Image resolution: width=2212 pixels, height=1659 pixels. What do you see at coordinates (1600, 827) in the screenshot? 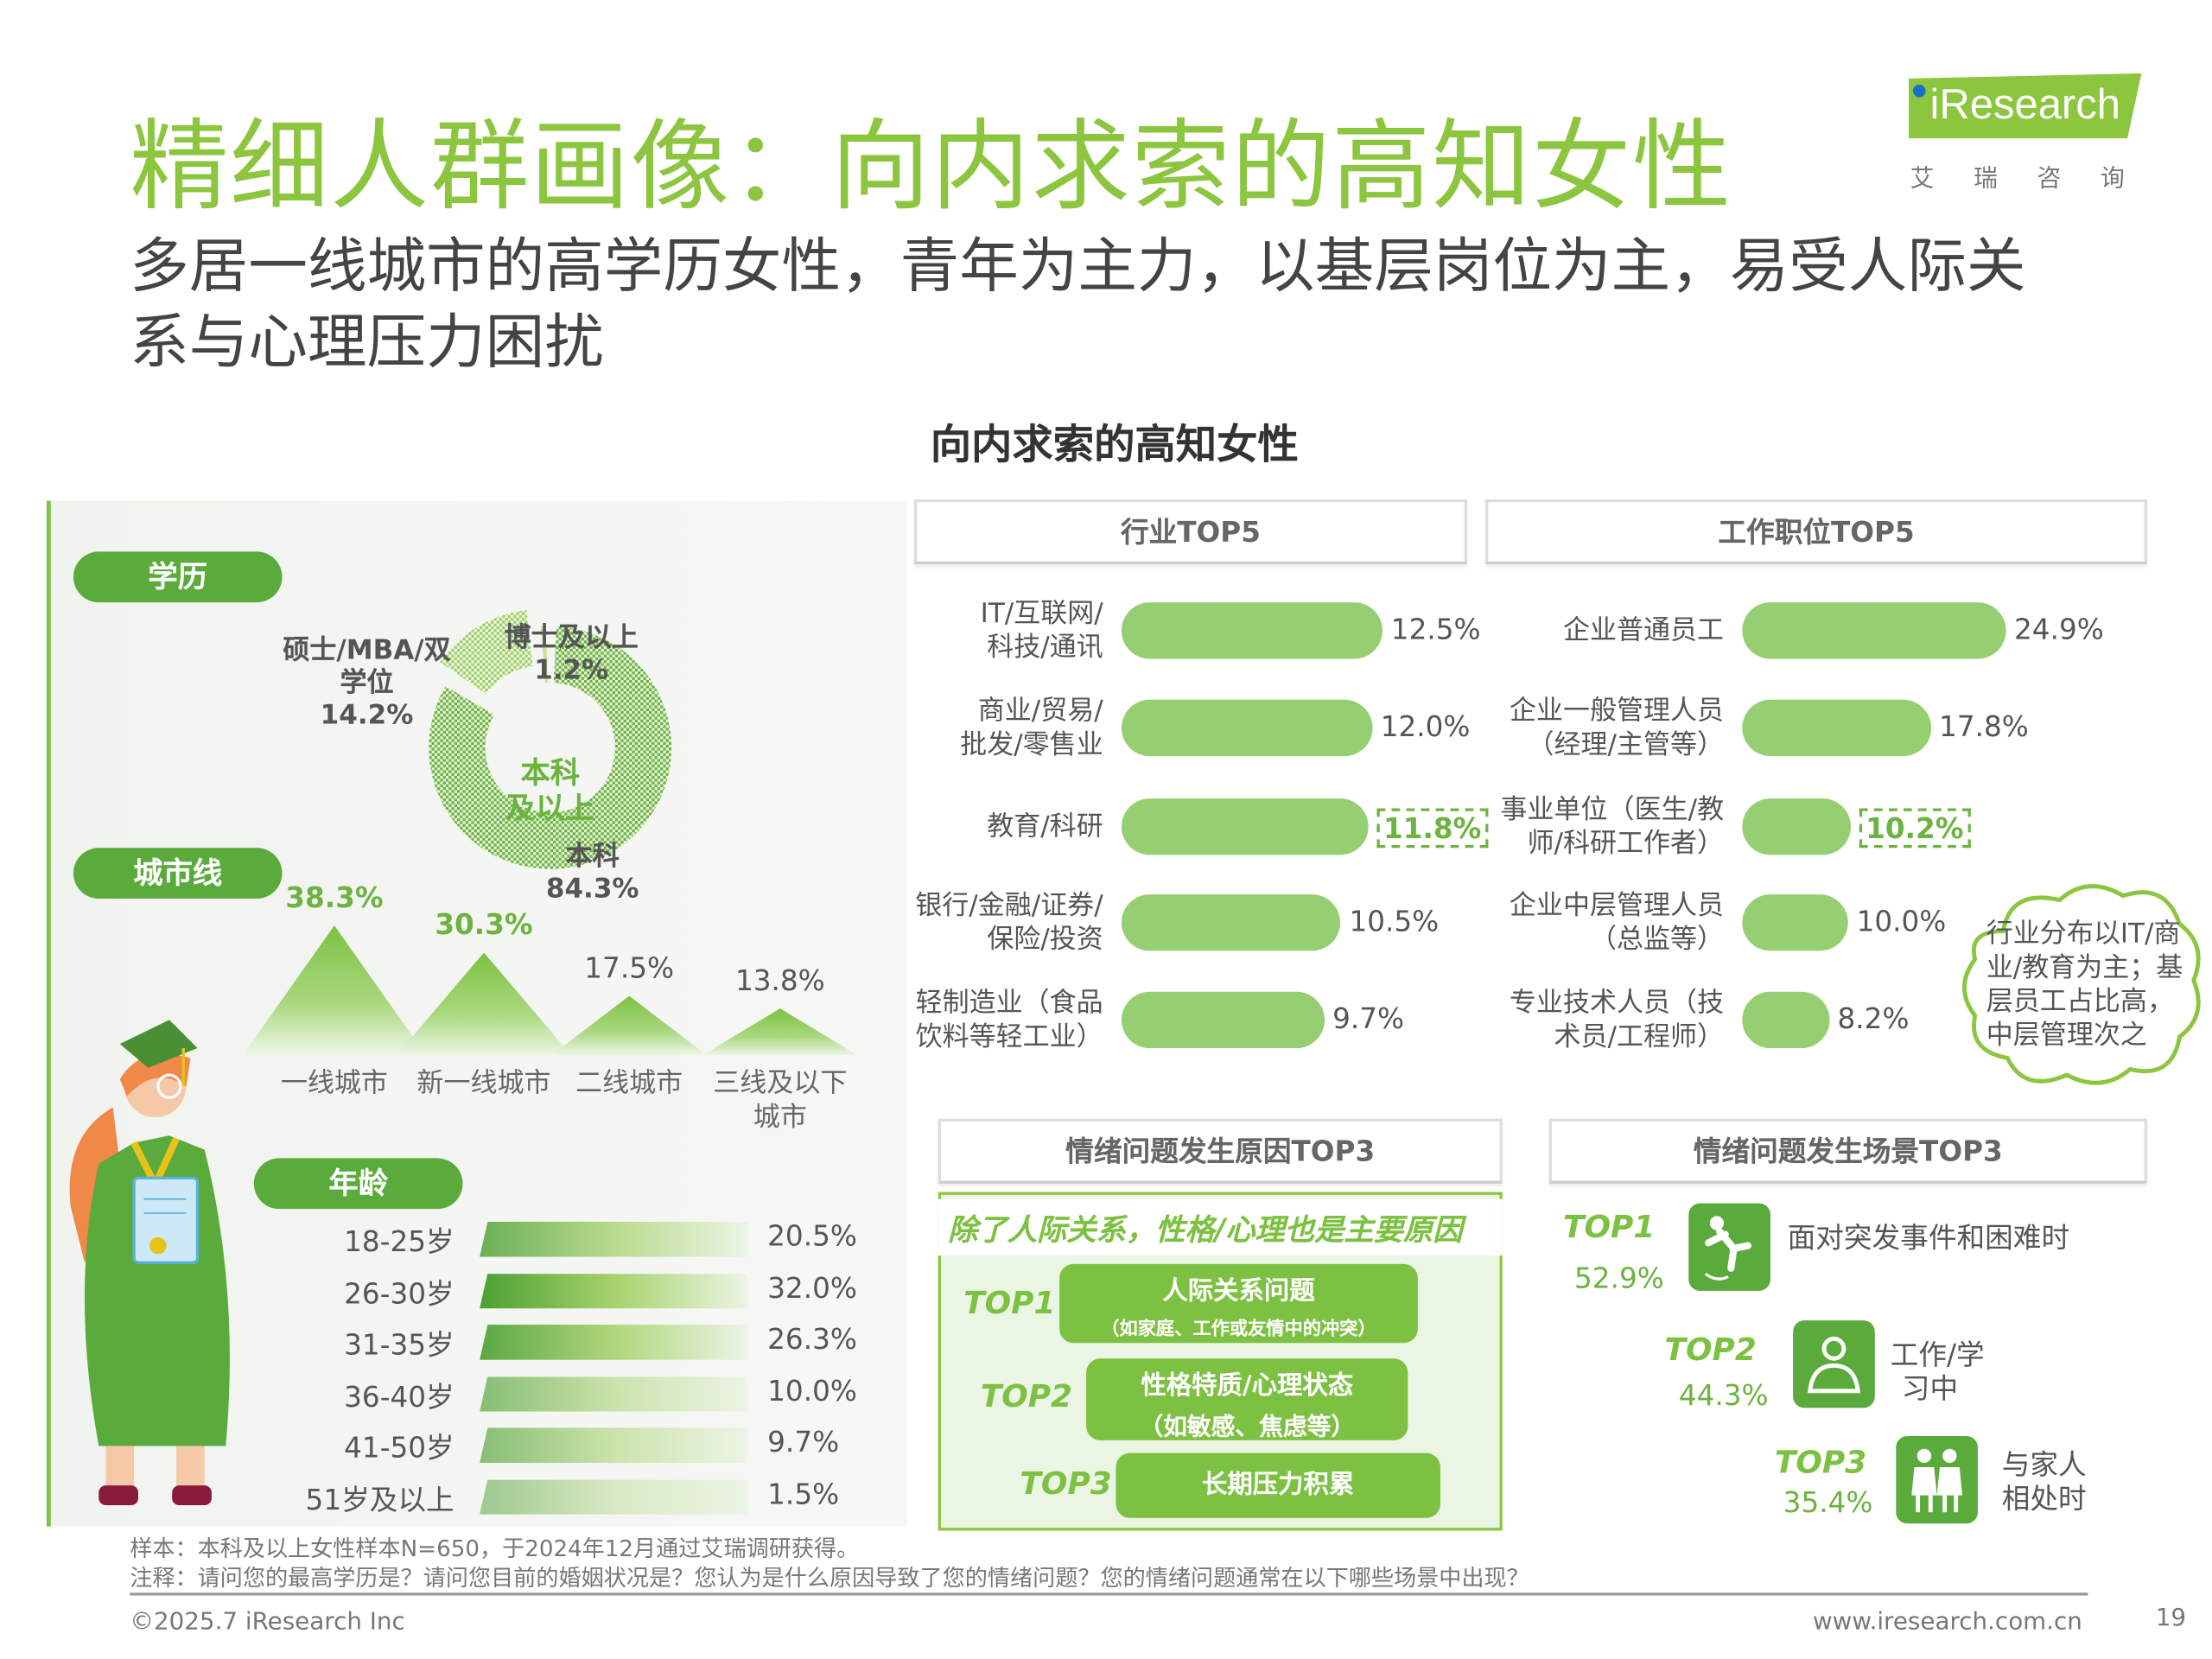
I see `position-label: 事业单位（医生/教 师/科研工作者）` at bounding box center [1600, 827].